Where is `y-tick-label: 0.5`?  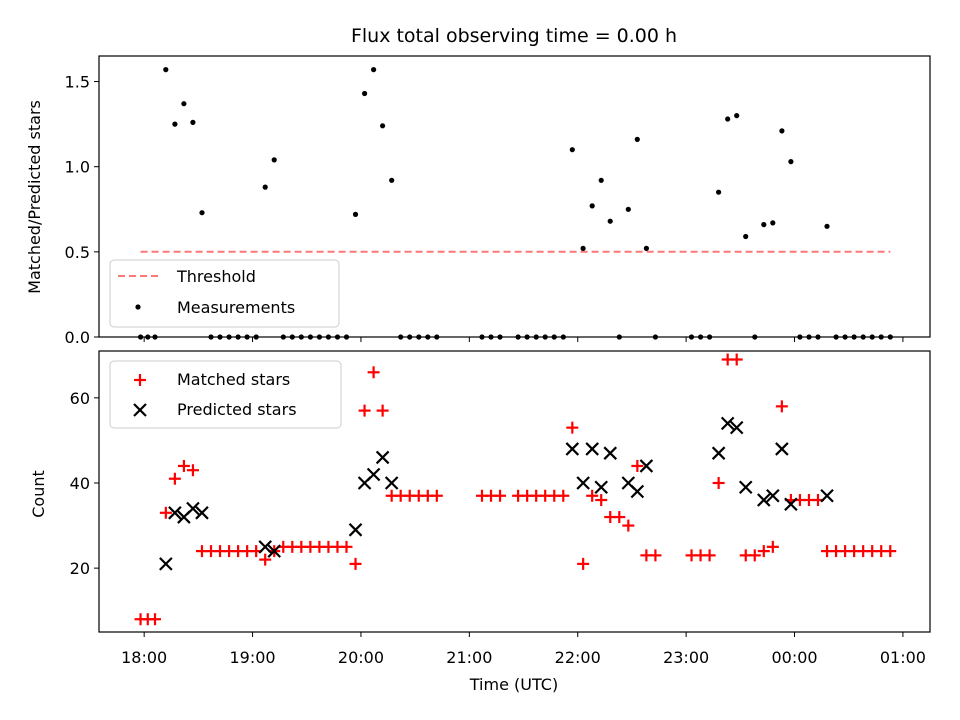
y-tick-label: 0.5 is located at coordinates (77, 252).